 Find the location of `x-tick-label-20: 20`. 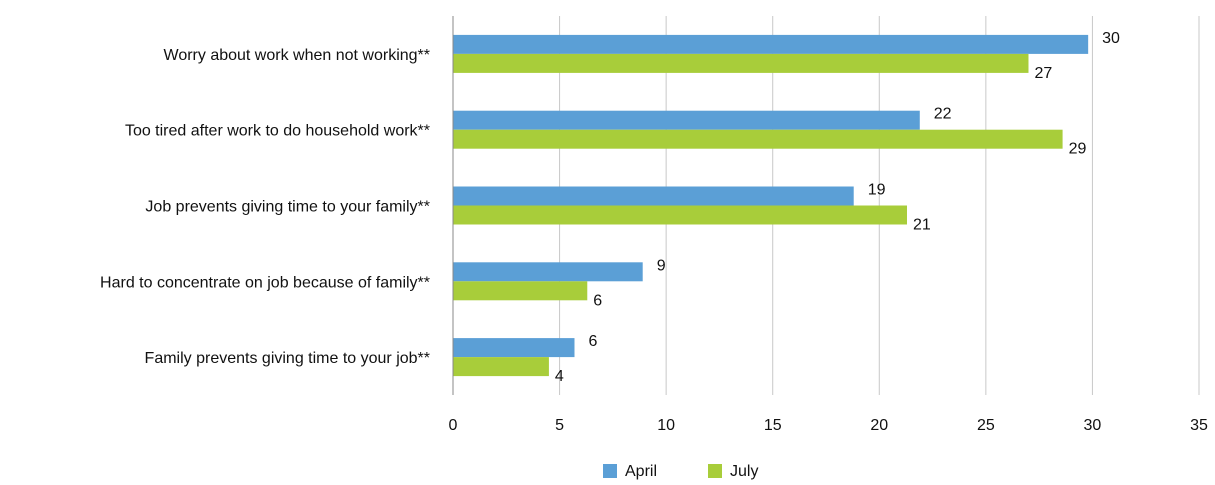

x-tick-label-20: 20 is located at coordinates (879, 425).